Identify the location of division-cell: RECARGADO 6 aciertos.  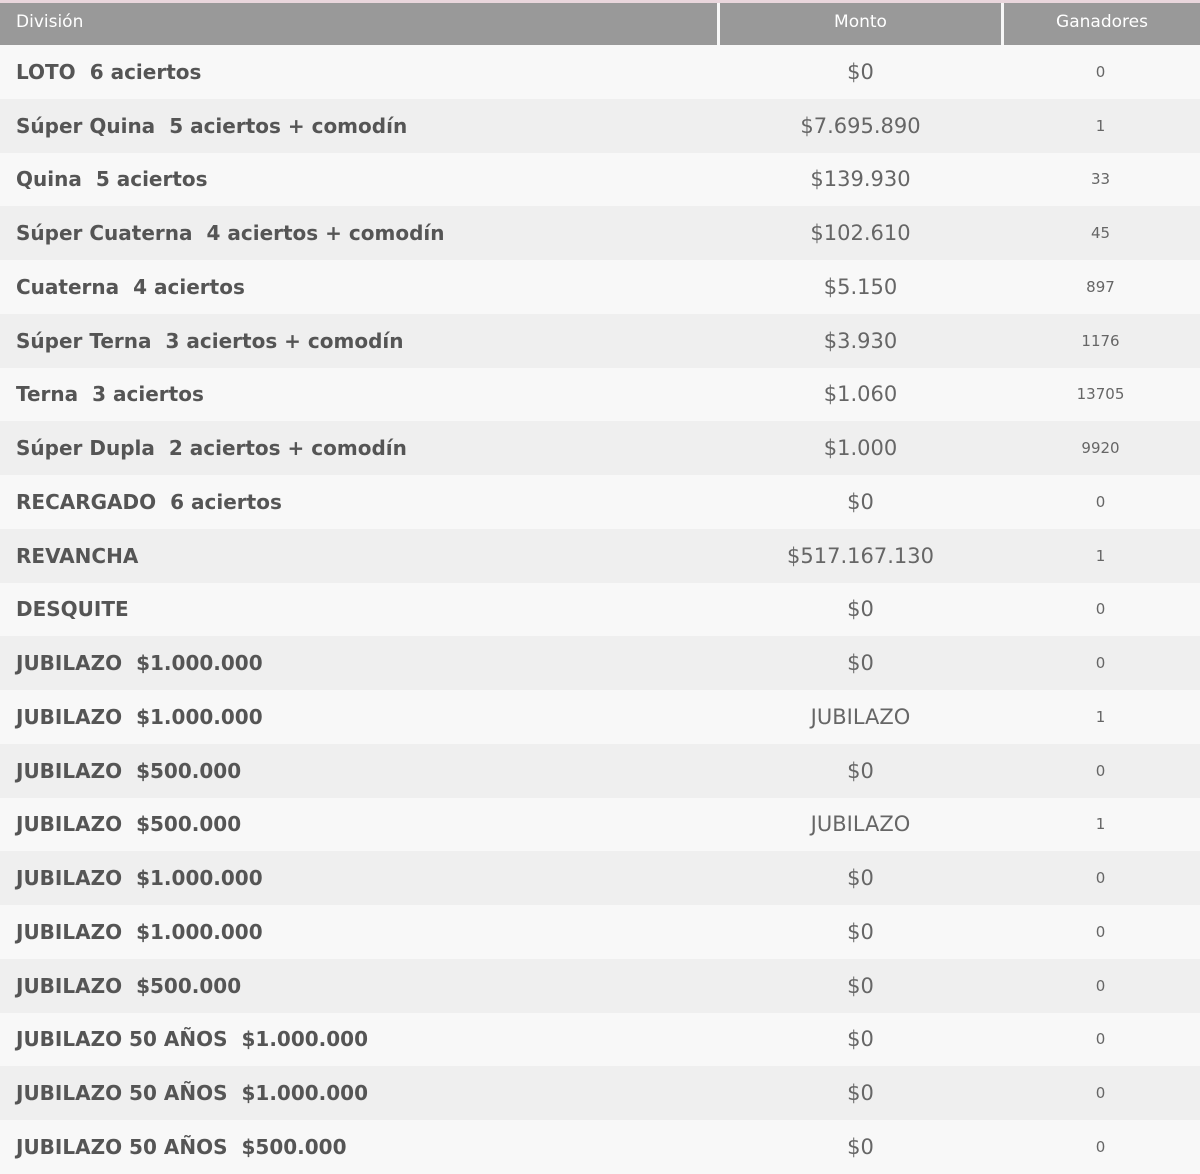
(360, 502).